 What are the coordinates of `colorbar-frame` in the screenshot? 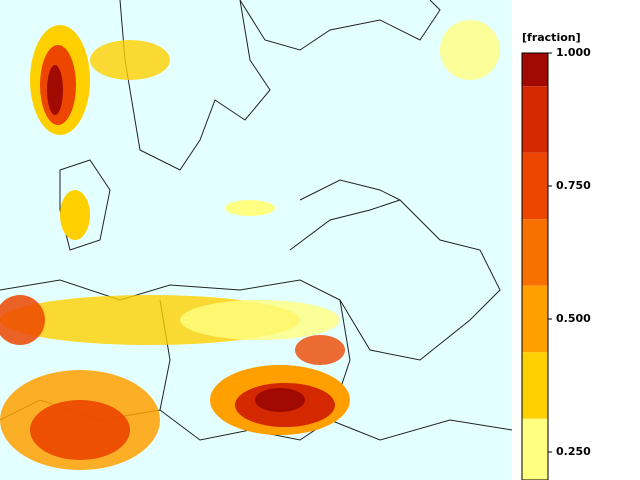 It's located at (535, 266).